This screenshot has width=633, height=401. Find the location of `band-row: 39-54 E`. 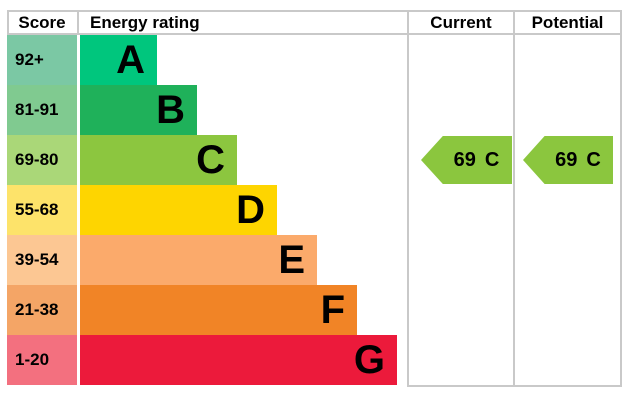

band-row: 39-54 E is located at coordinates (316, 260).